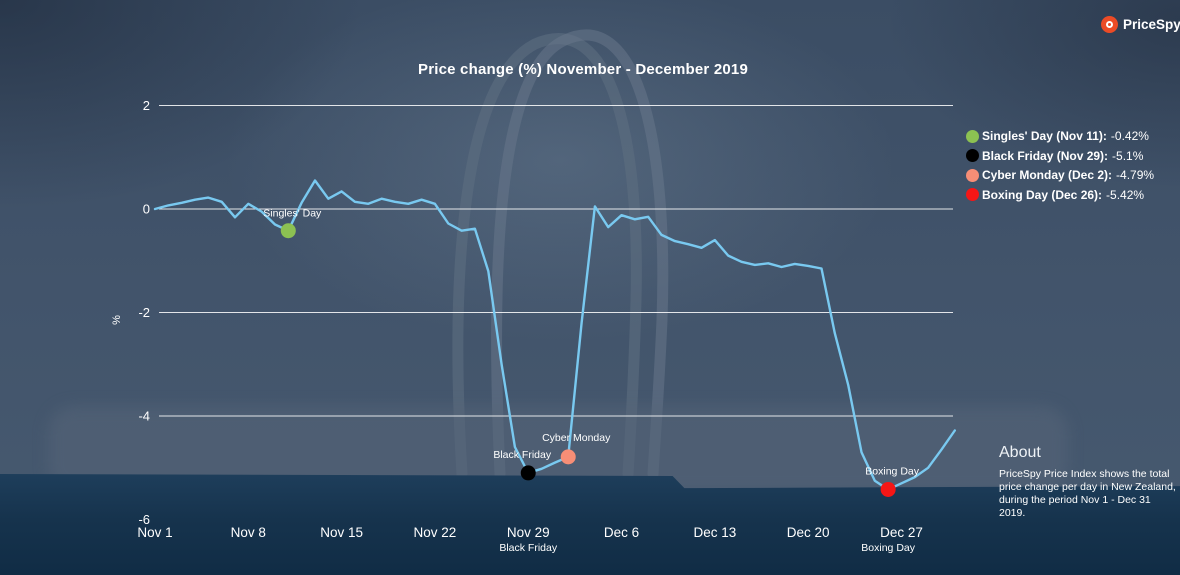  What do you see at coordinates (1020, 452) in the screenshot?
I see `about-heading: About` at bounding box center [1020, 452].